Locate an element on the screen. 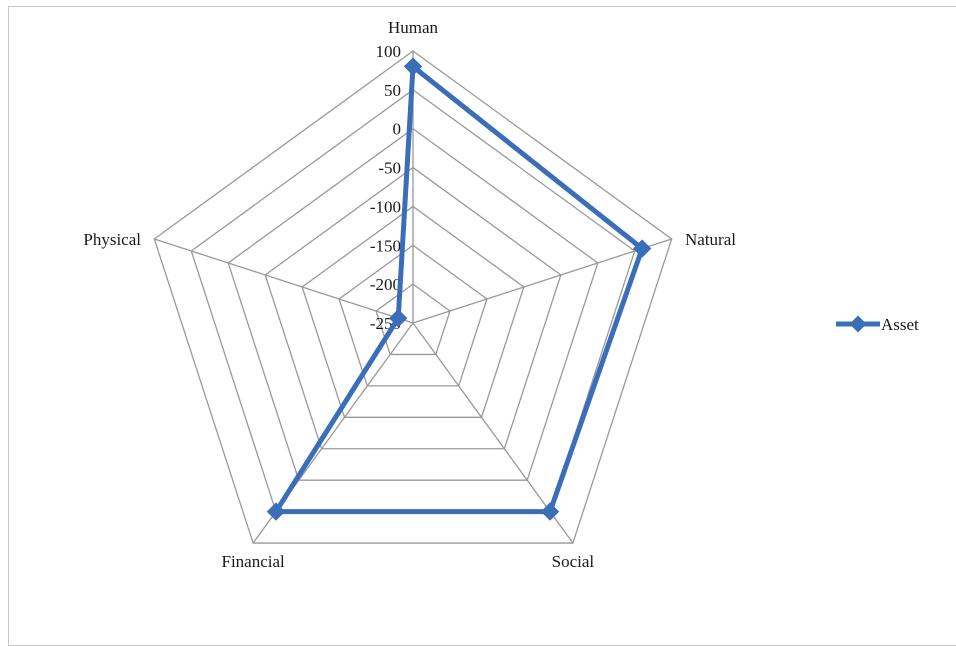  spoke-physical is located at coordinates (284, 281).